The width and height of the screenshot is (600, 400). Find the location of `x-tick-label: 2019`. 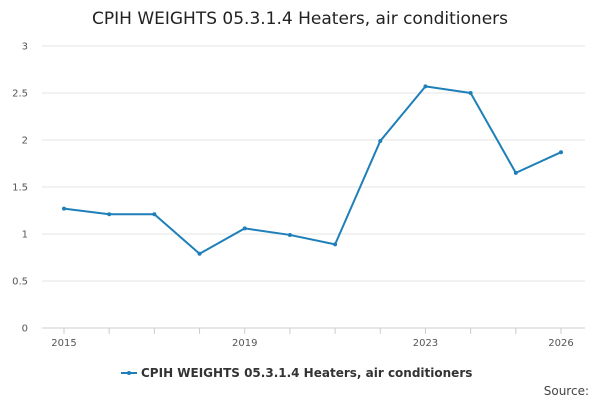

x-tick-label: 2019 is located at coordinates (244, 343).